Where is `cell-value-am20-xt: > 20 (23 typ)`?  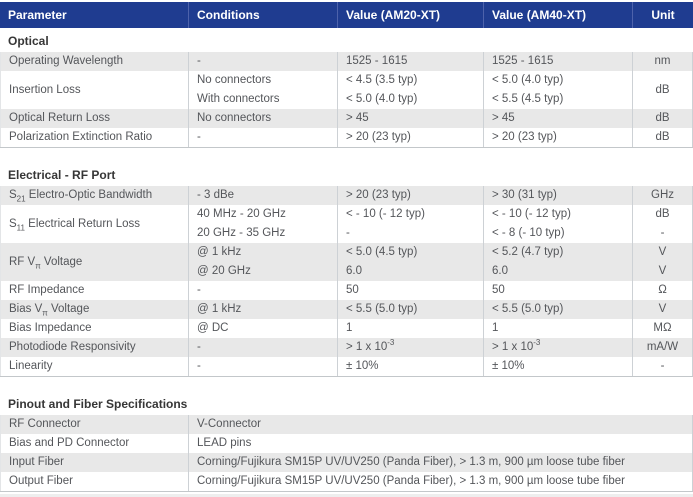 cell-value-am20-xt: > 20 (23 typ) is located at coordinates (410, 195).